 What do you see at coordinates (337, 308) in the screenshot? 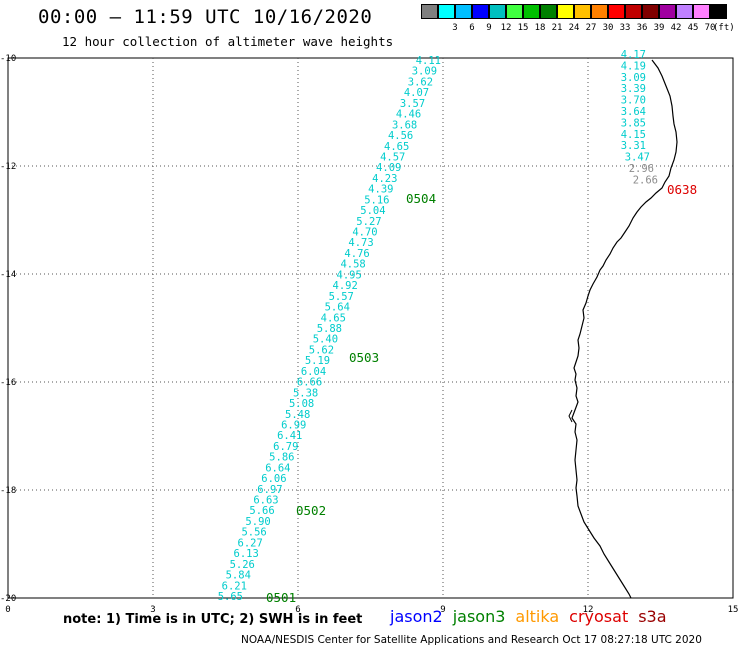
I see `swh-value: 5.64` at bounding box center [337, 308].